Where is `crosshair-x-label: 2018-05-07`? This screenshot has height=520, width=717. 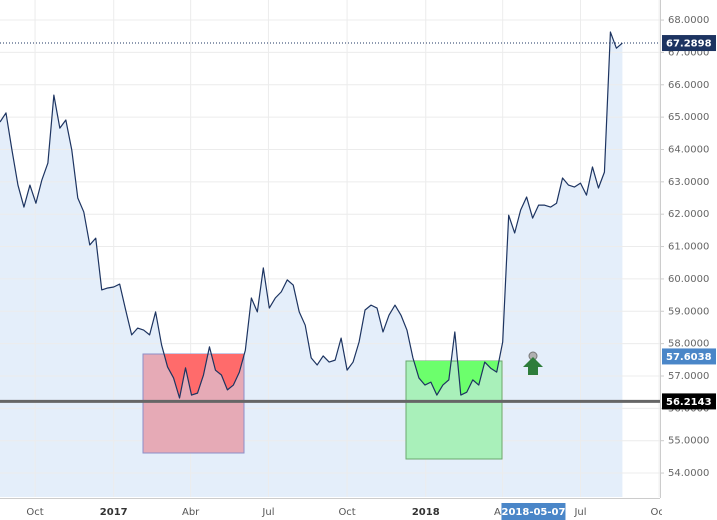 crosshair-x-label: 2018-05-07 is located at coordinates (533, 512).